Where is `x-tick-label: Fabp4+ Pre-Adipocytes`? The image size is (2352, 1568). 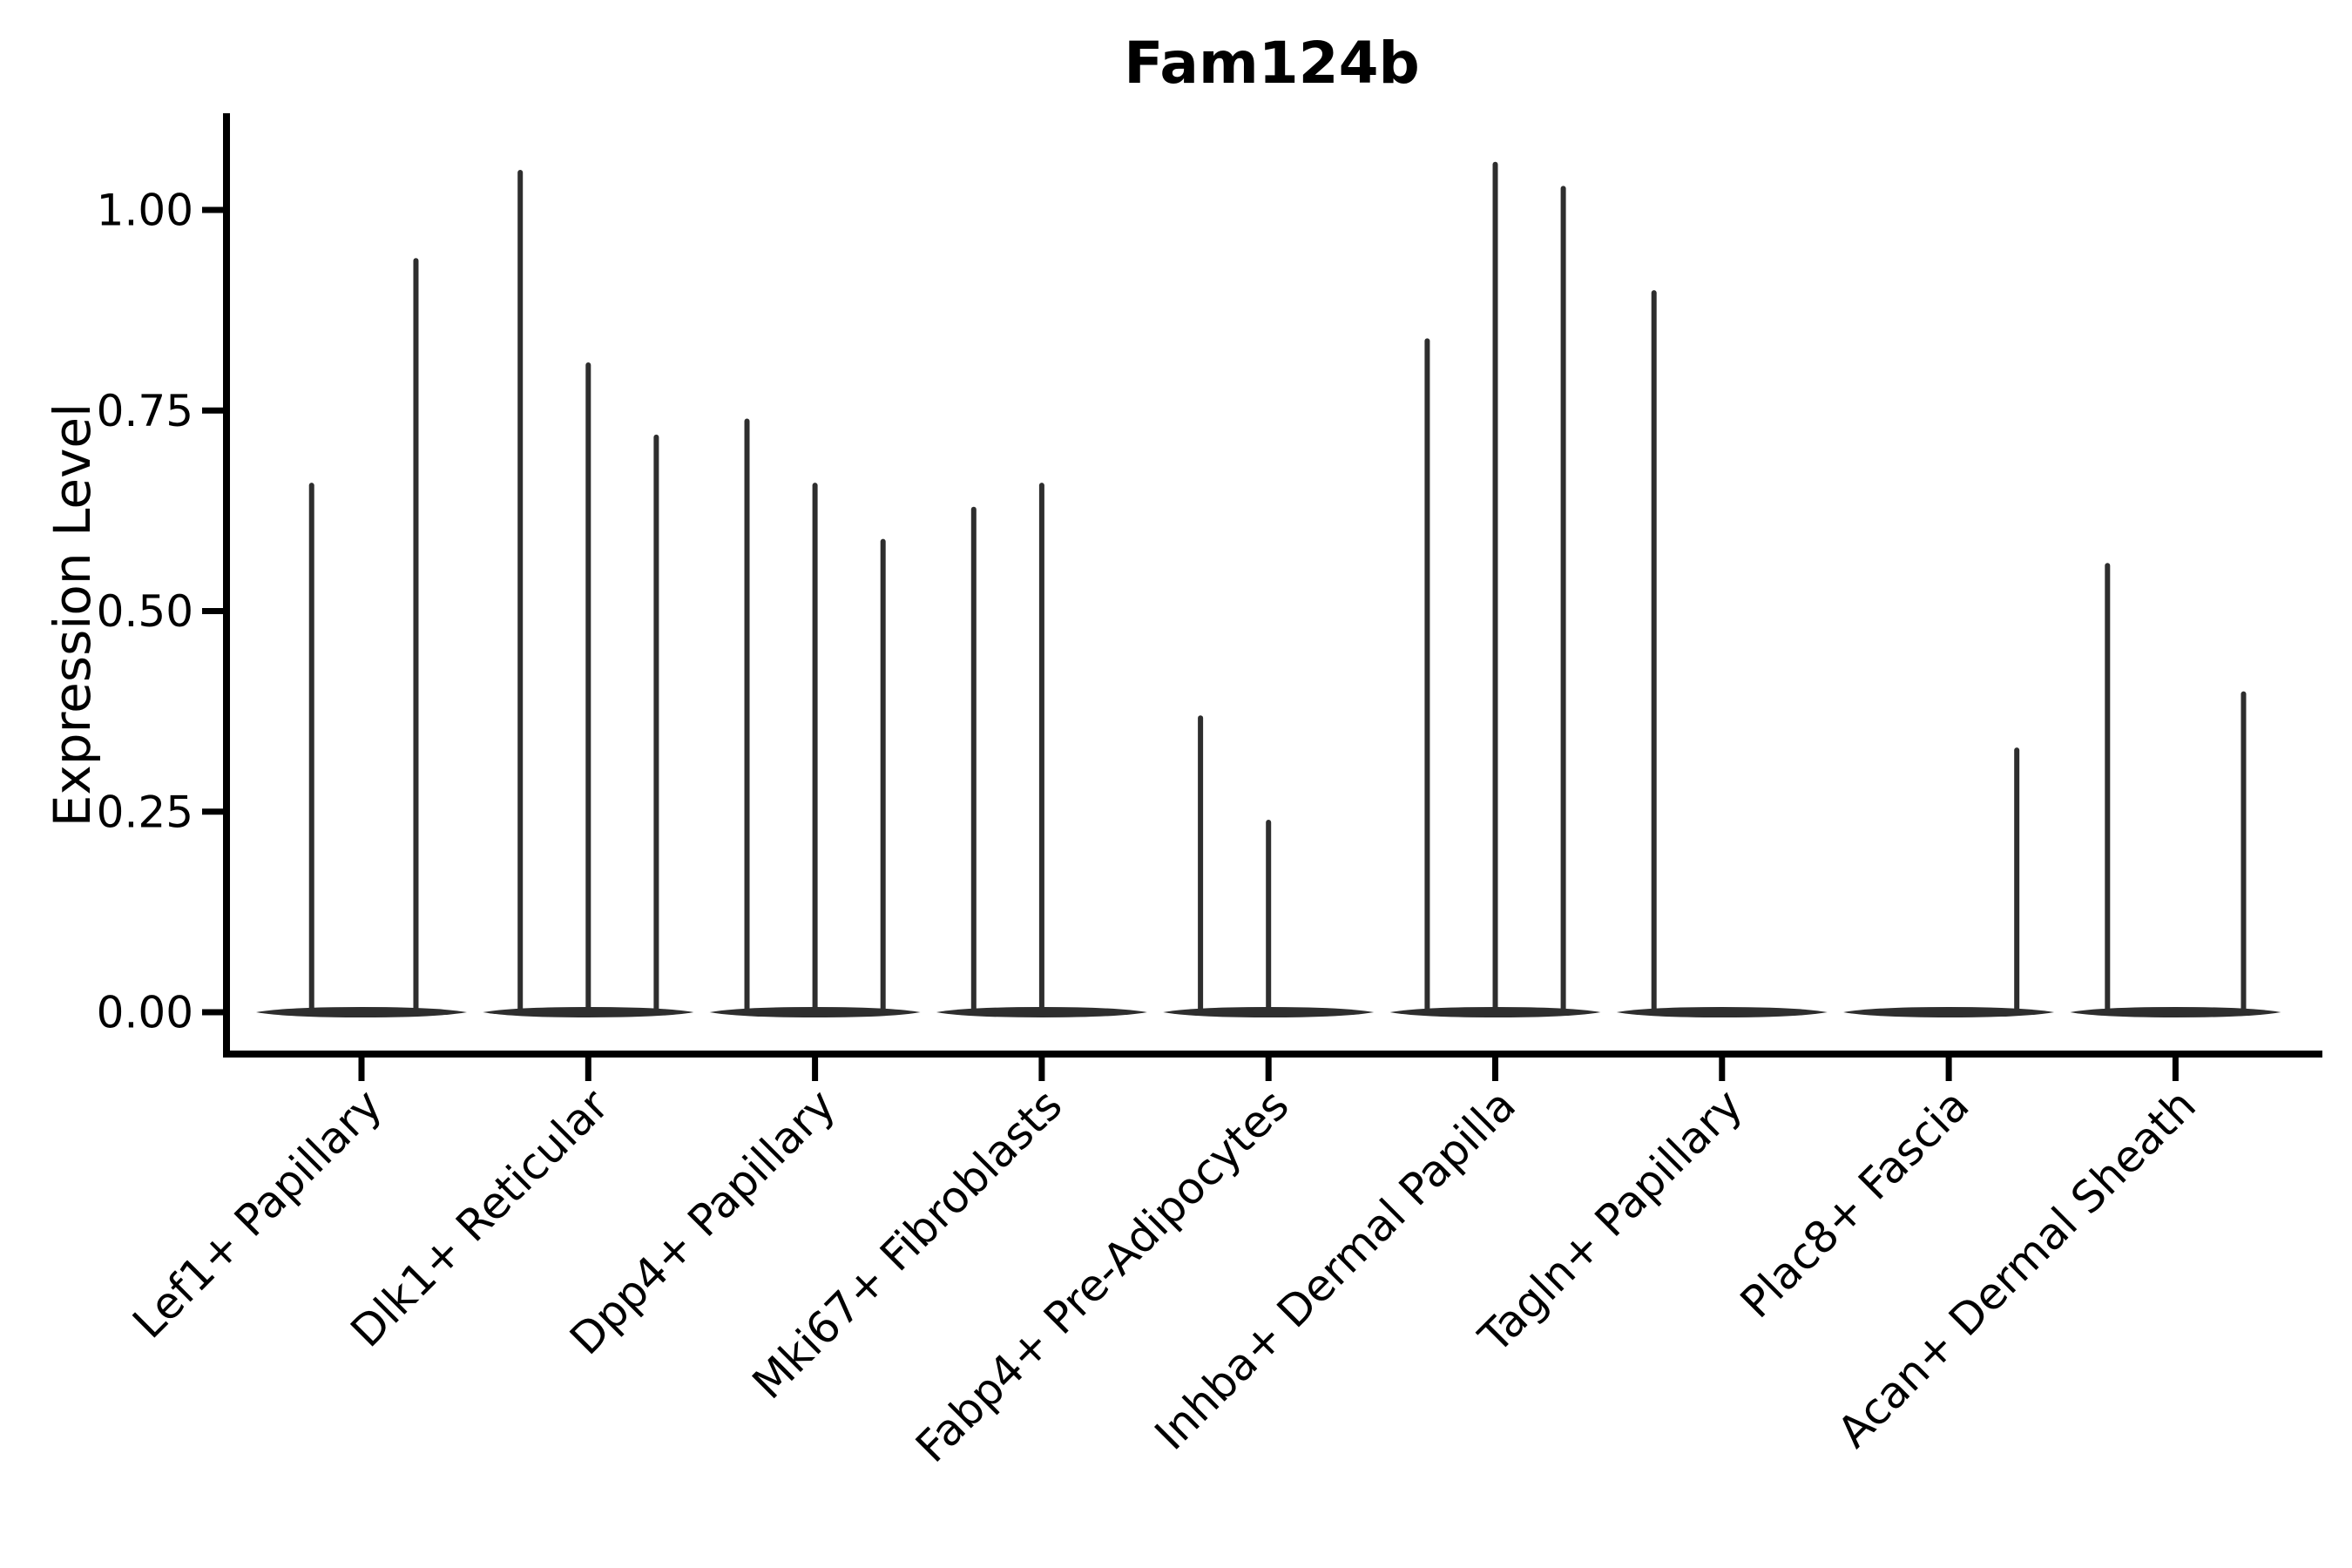 x-tick-label: Fabp4+ Pre-Adipocytes is located at coordinates (1103, 1275).